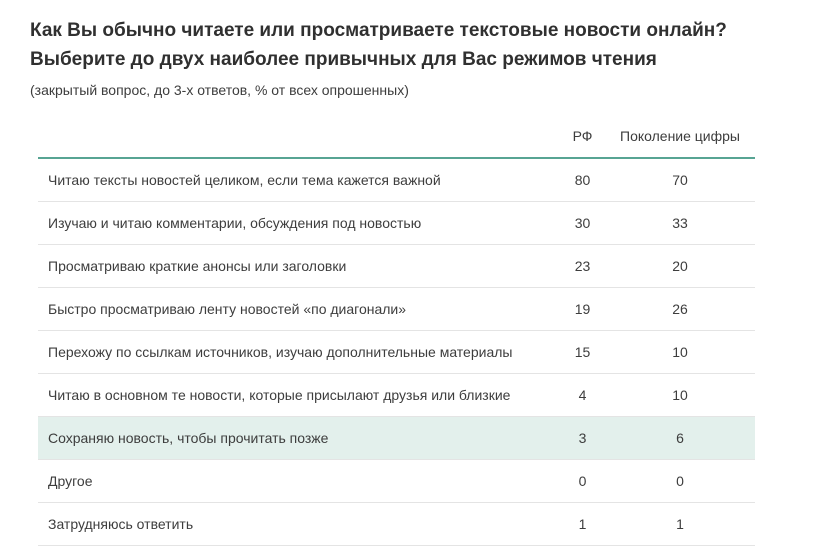 The image size is (834, 560). I want to click on rf-value: 4, so click(582, 394).